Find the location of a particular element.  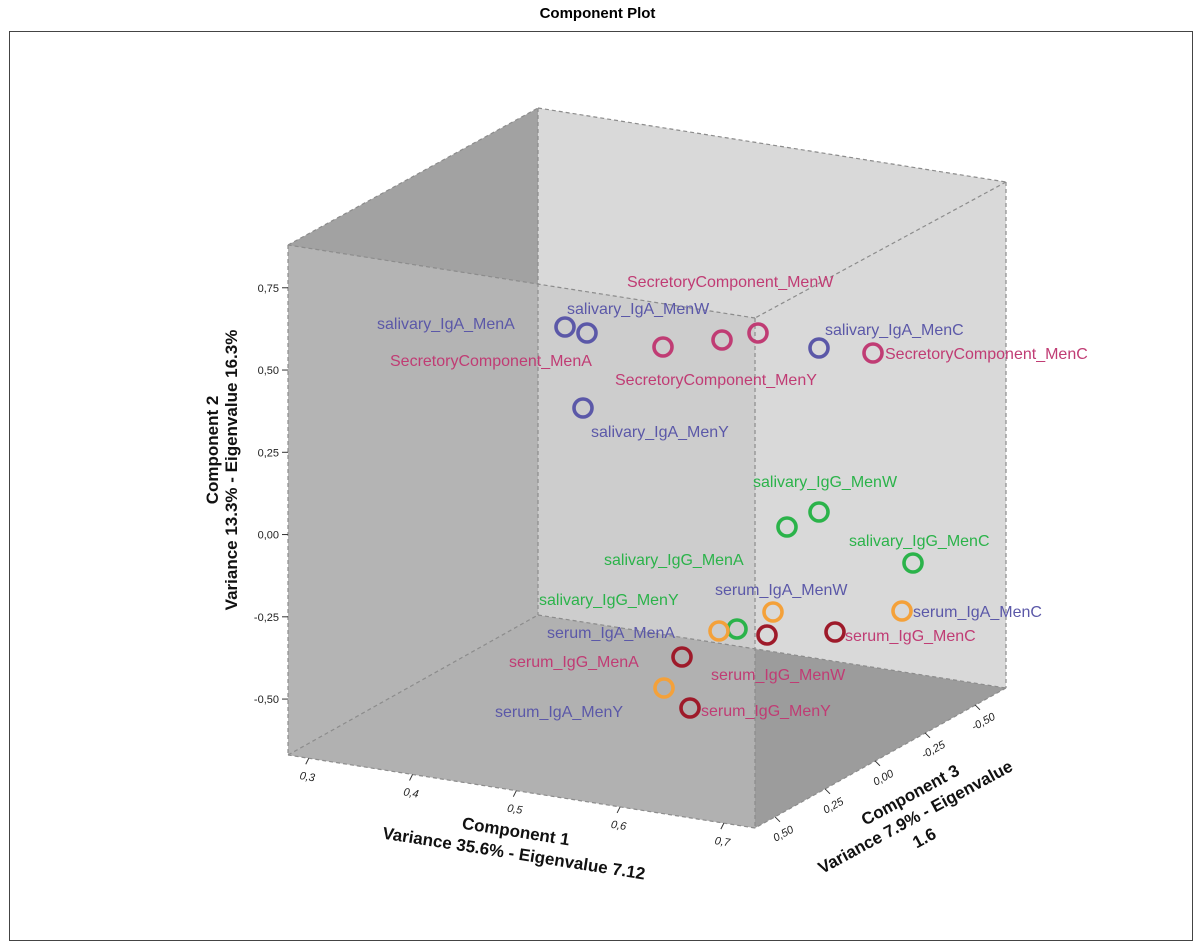

x-tick-label: 0,7 is located at coordinates (723, 842).